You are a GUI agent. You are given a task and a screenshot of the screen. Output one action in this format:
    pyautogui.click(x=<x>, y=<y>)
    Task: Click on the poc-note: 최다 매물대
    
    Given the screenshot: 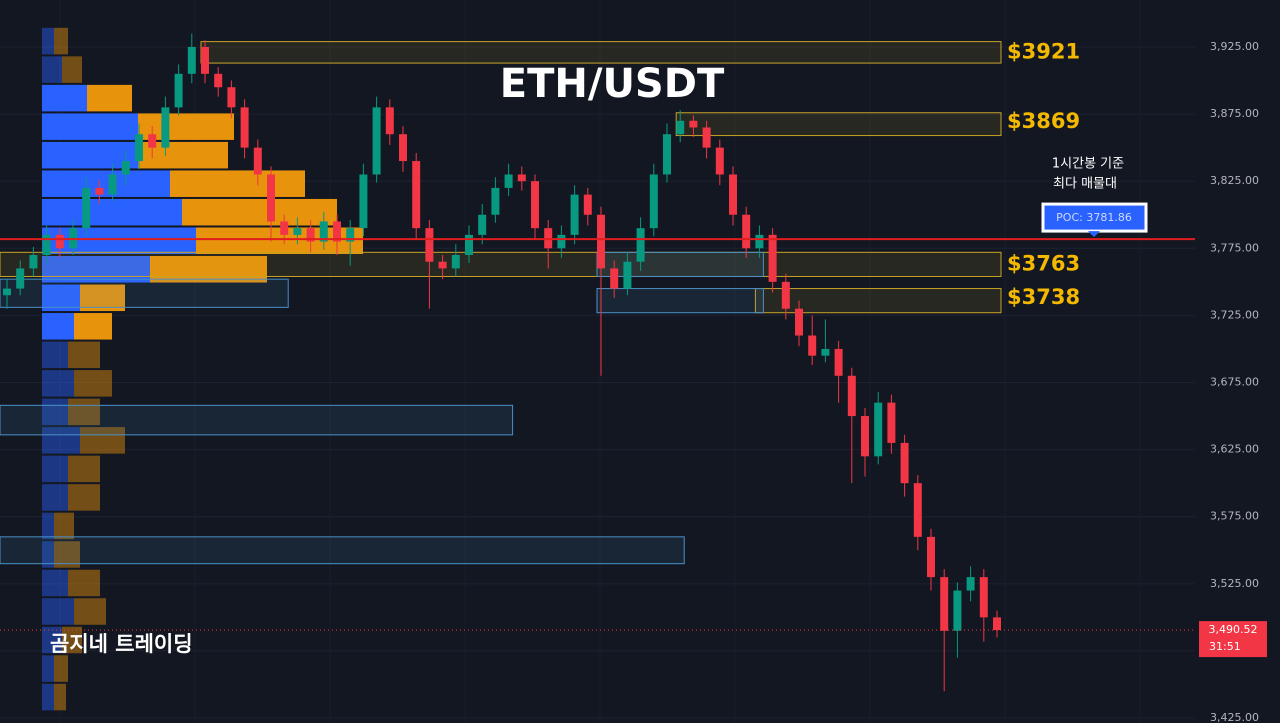 What is the action you would take?
    pyautogui.click(x=1085, y=184)
    